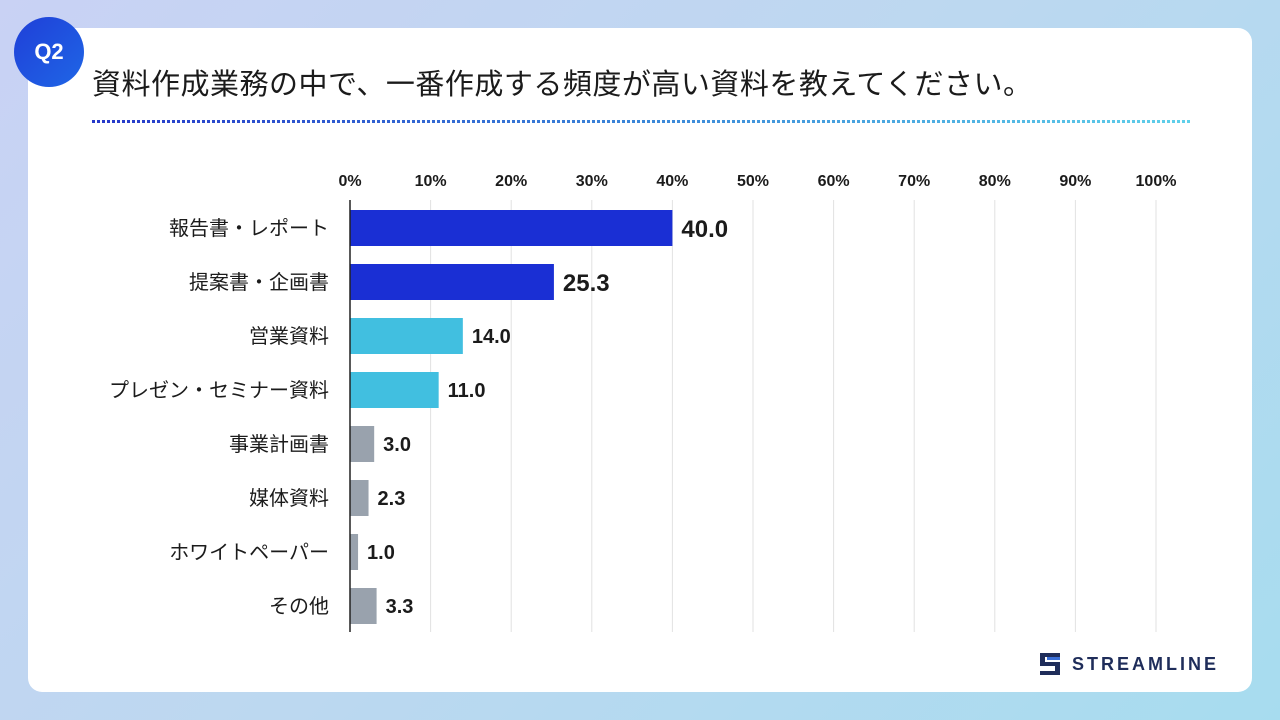 The image size is (1280, 720). Describe the element at coordinates (49, 52) in the screenshot. I see `question-badge: Q2` at that location.